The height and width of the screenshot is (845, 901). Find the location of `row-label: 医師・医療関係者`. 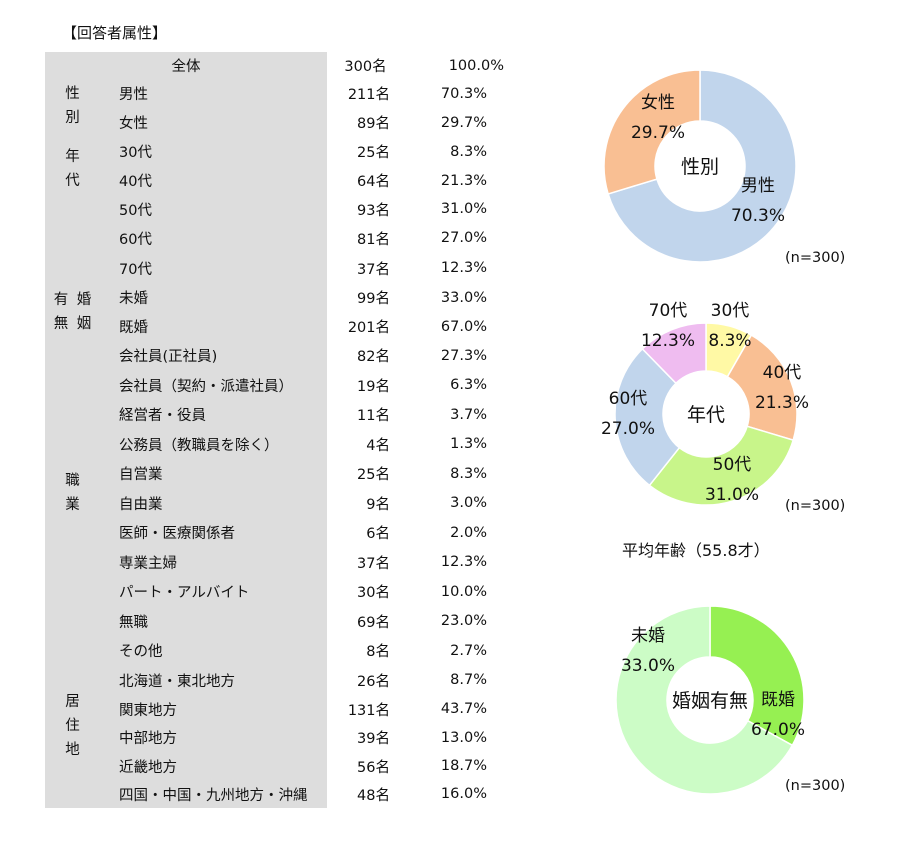

row-label: 医師・医療関係者 is located at coordinates (214, 533).